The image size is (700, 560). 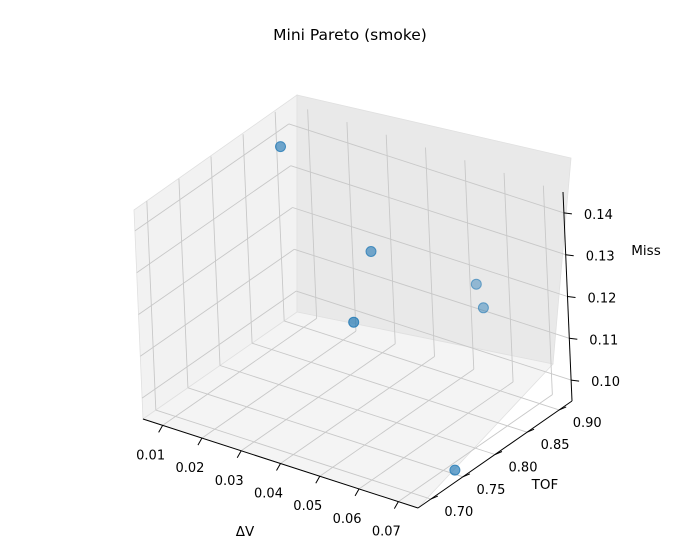 I want to click on x-axis-label: ΔV, so click(x=245, y=532).